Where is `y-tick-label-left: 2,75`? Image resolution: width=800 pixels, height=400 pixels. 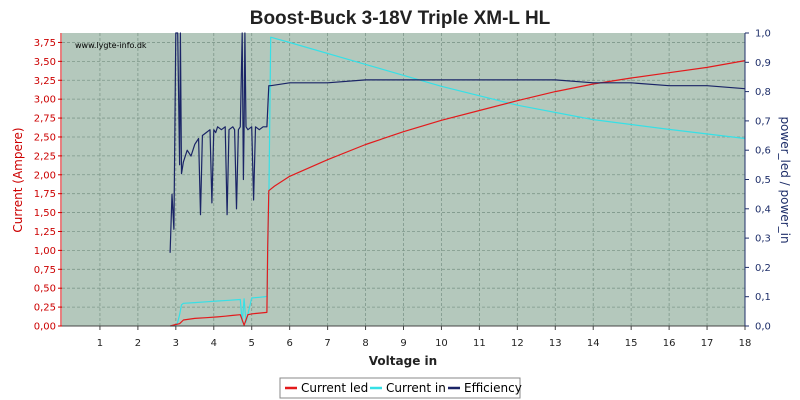
y-tick-label-left: 2,75 is located at coordinates (45, 119).